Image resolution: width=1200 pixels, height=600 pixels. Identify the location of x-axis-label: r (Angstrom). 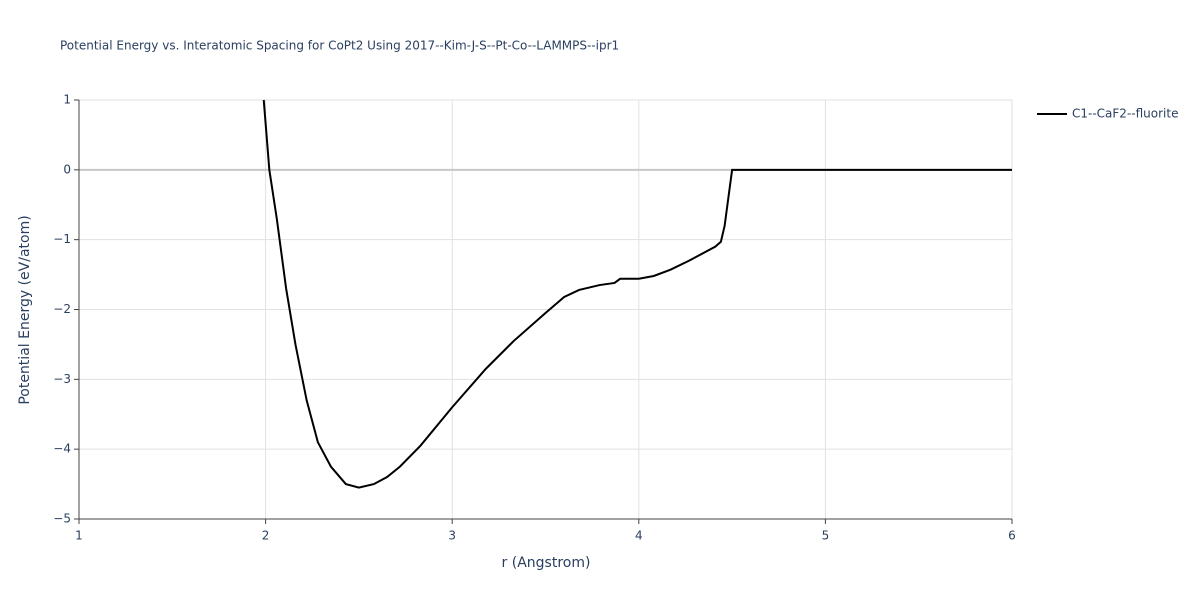
(546, 563).